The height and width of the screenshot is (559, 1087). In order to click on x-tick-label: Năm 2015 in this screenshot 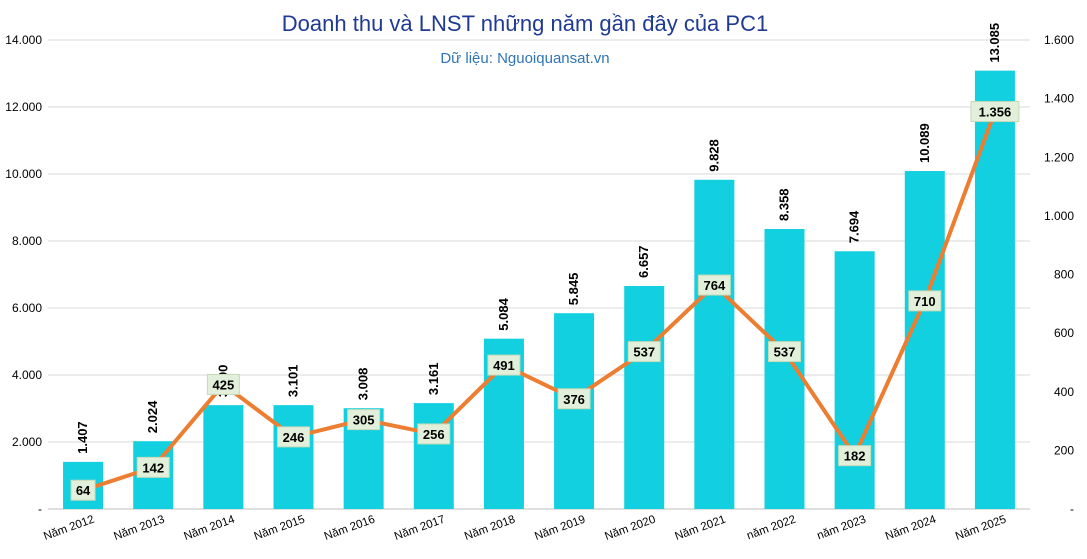, I will do `click(280, 528)`.